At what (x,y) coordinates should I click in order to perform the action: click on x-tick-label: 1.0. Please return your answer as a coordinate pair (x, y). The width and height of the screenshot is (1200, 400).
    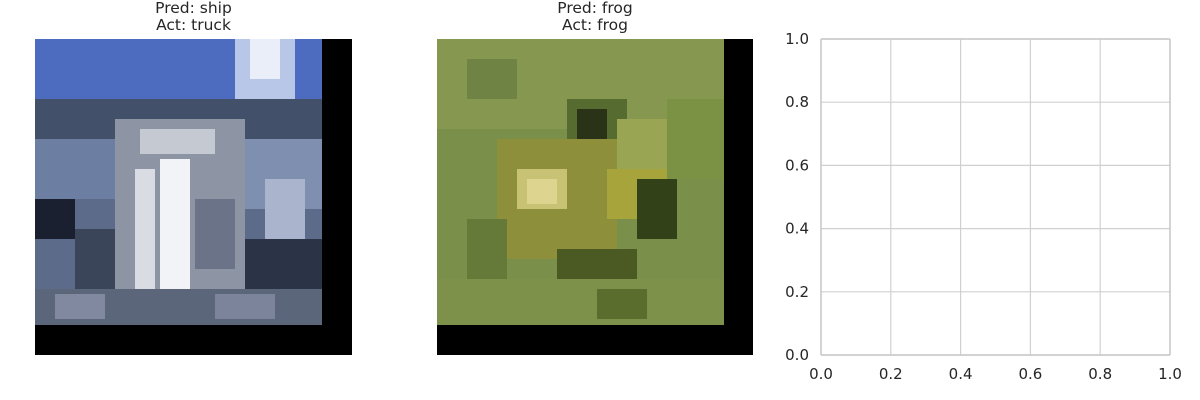
    Looking at the image, I should click on (1170, 374).